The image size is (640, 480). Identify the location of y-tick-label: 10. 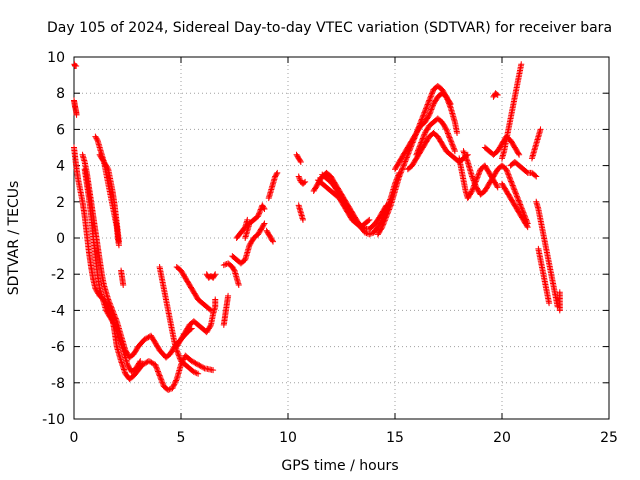
(56, 58).